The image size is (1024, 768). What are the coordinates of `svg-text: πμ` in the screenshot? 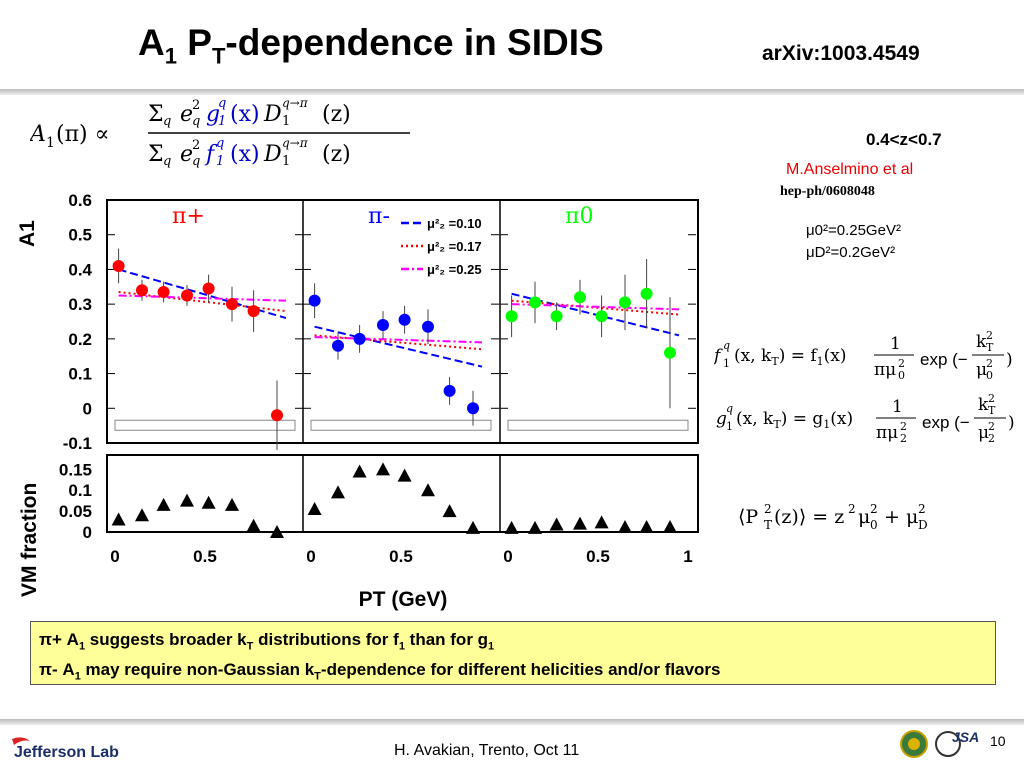 It's located at (887, 433).